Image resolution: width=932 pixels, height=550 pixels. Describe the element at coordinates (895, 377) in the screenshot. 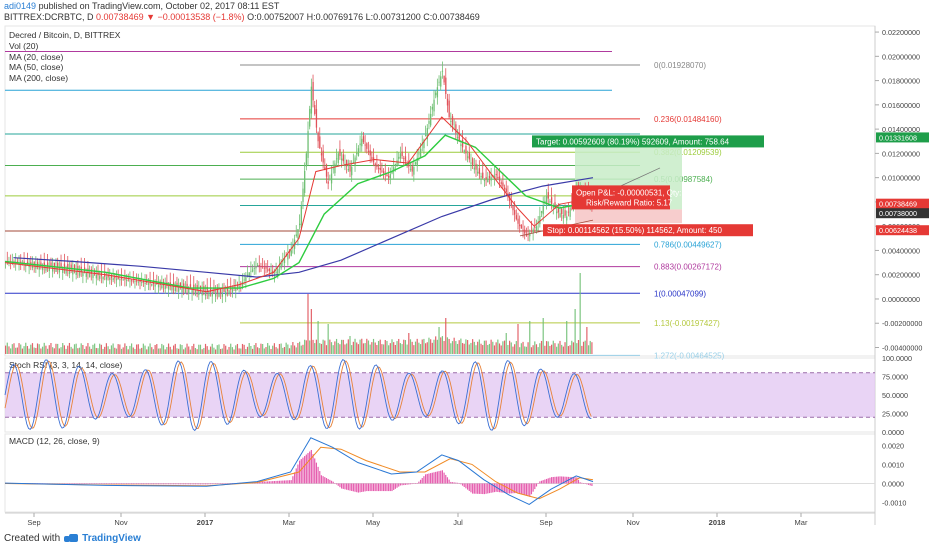

I see `stoch-tick-label: 75.0000` at that location.